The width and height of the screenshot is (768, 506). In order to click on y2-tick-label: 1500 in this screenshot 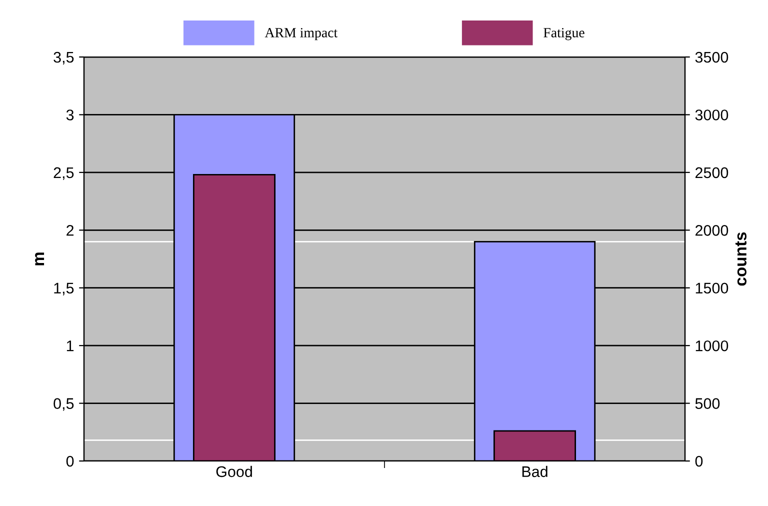, I will do `click(712, 288)`.